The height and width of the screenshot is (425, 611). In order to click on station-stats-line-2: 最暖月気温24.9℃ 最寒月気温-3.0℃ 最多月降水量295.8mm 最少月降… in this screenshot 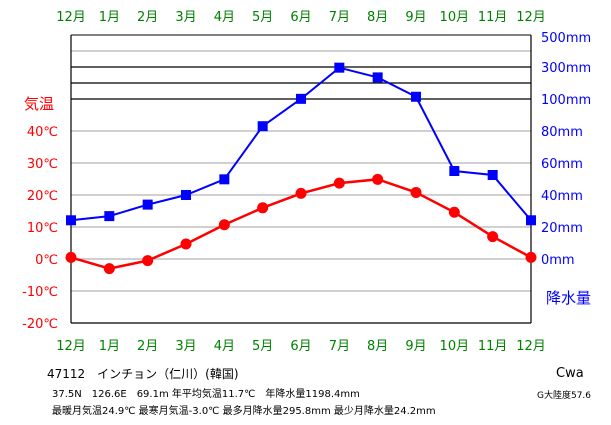, I will do `click(244, 411)`.